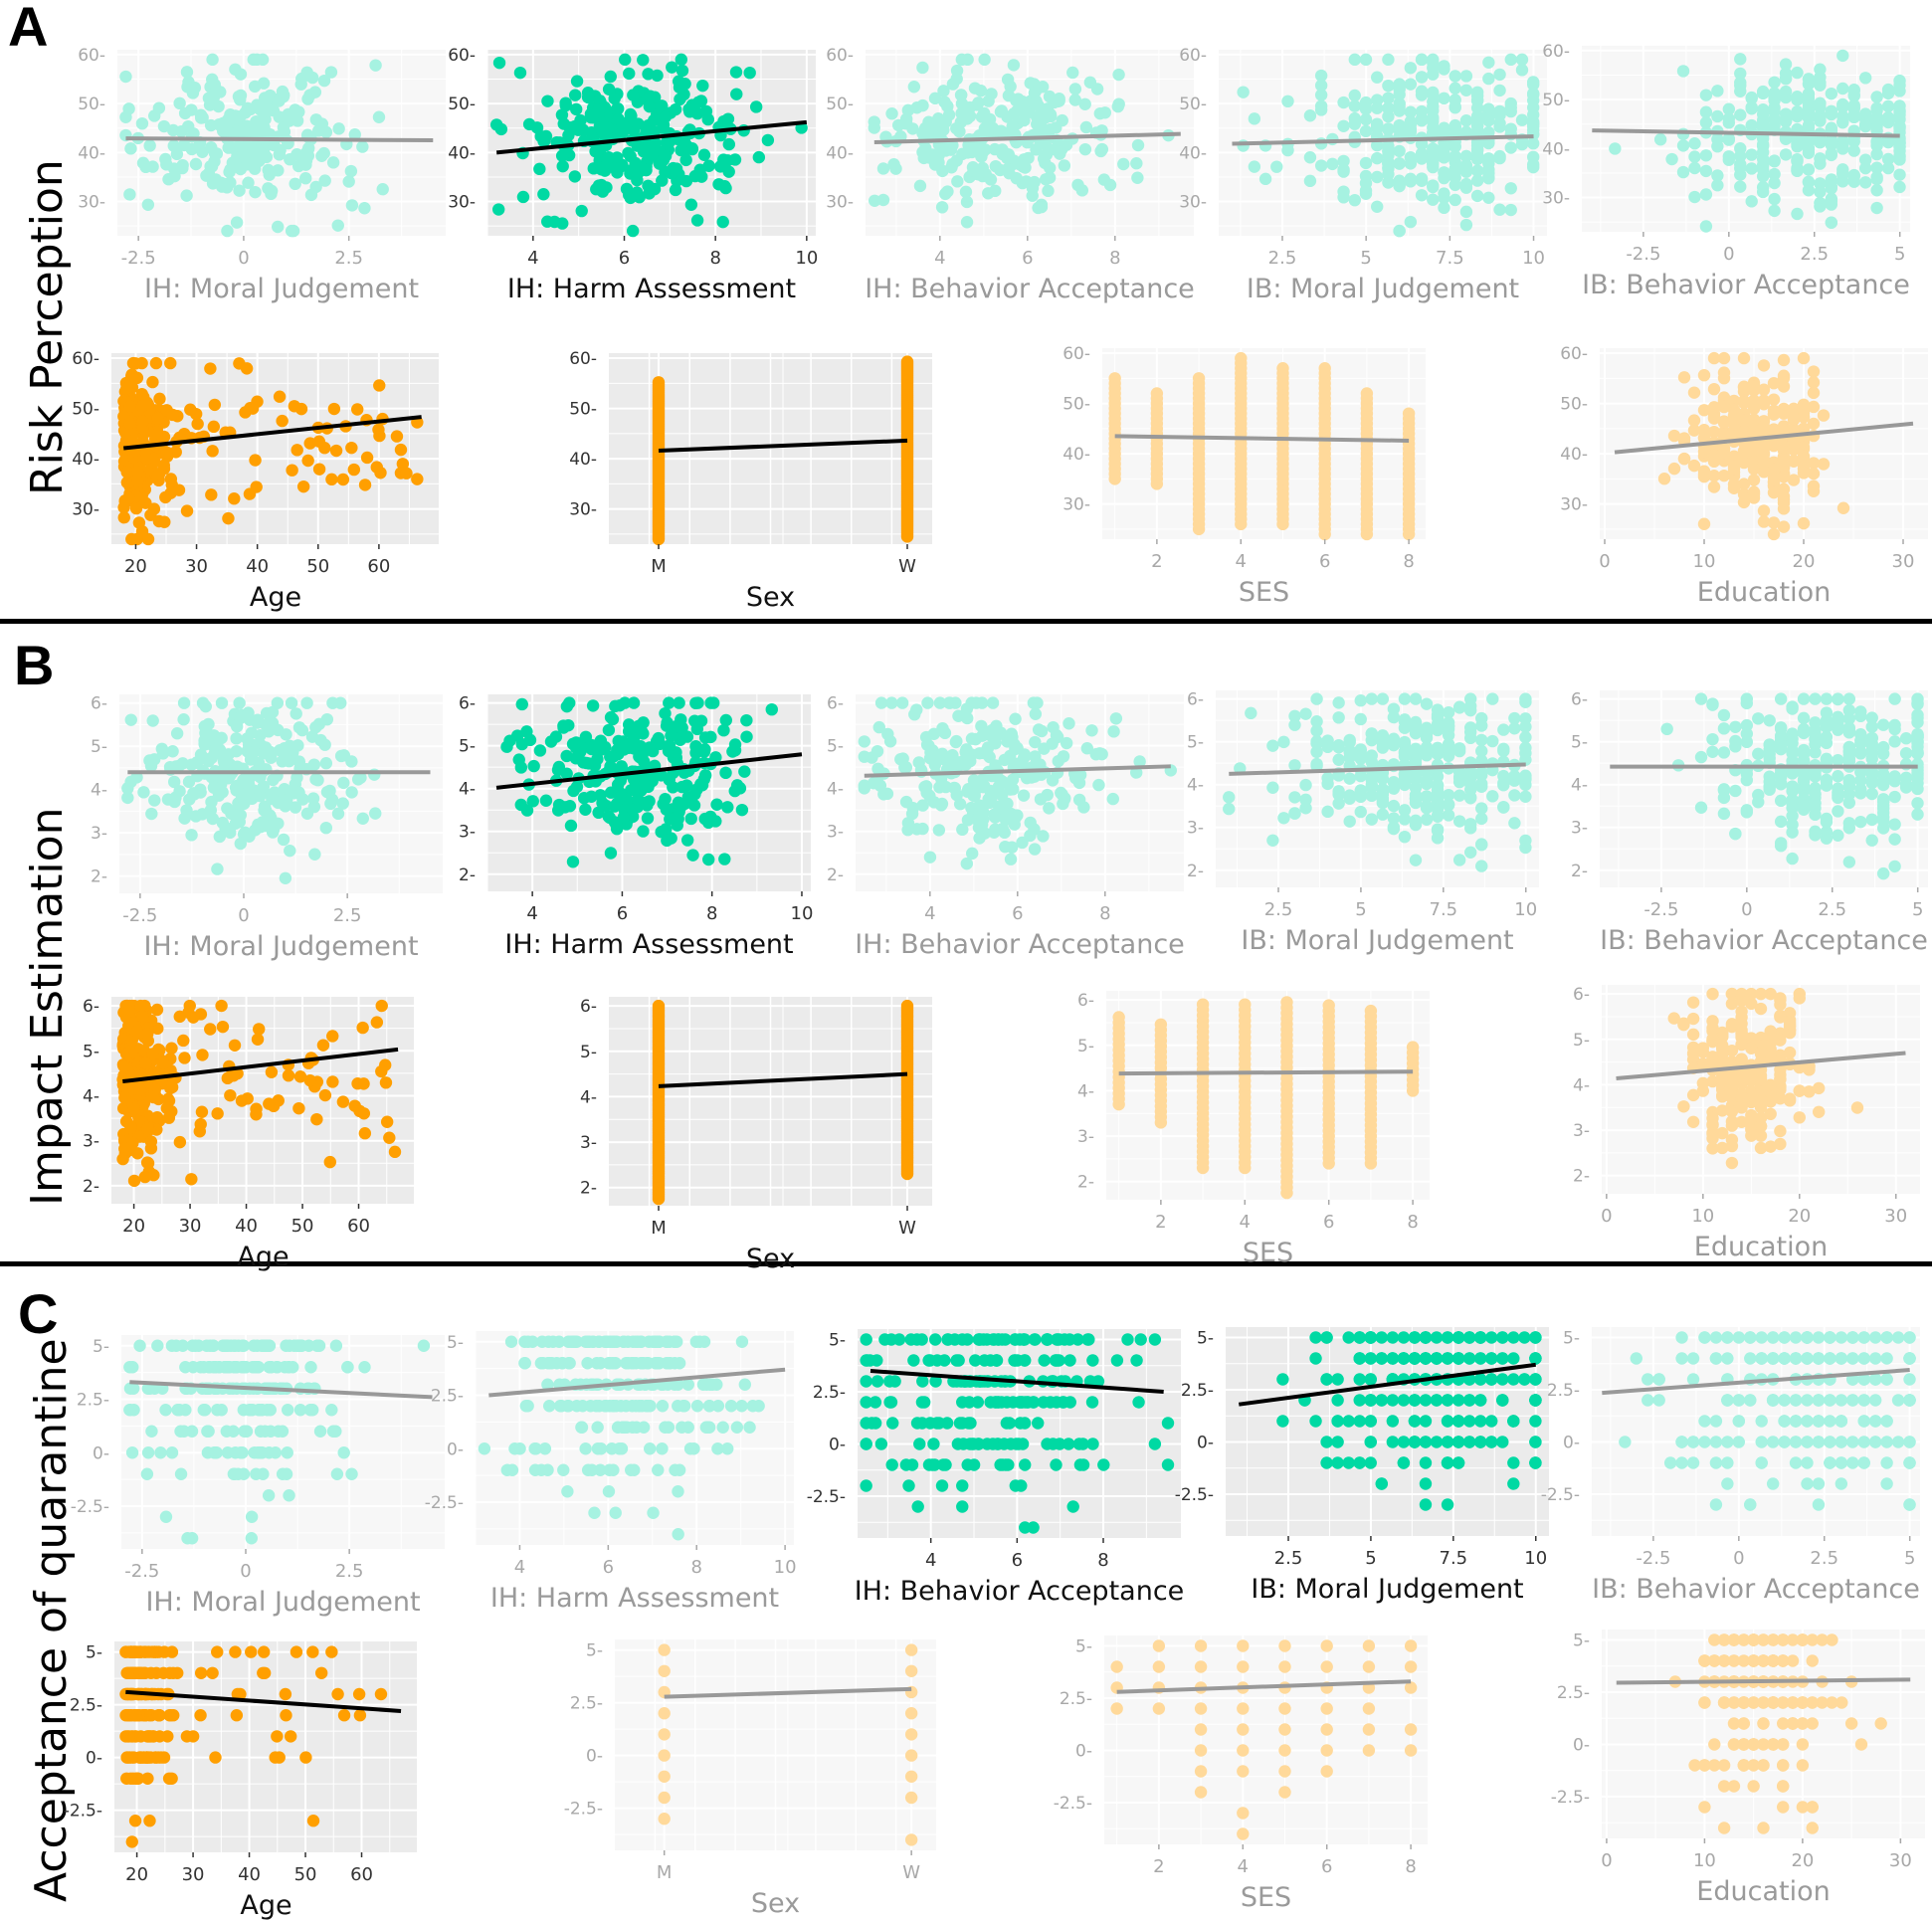  What do you see at coordinates (1761, 1247) in the screenshot?
I see `x-axis-label: Education` at bounding box center [1761, 1247].